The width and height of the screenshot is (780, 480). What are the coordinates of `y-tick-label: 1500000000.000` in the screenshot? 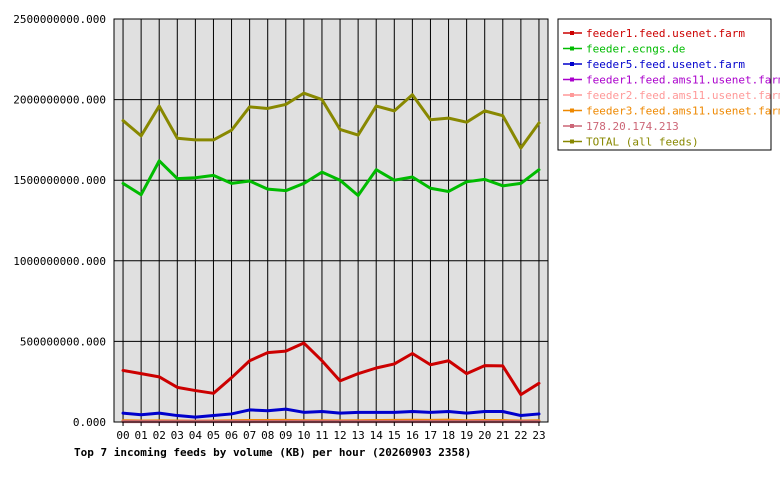 It's located at (59, 180).